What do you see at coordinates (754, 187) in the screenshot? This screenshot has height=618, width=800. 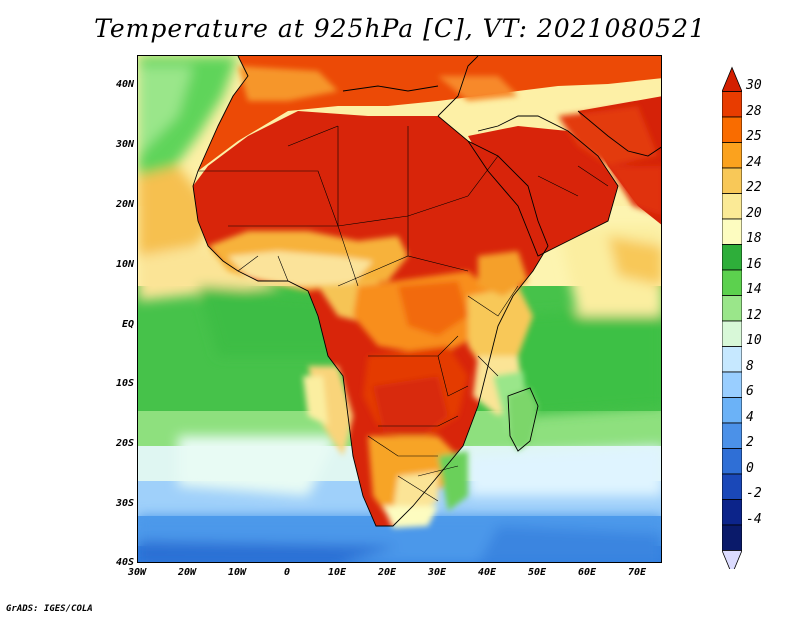 I see `colorbar-tick-label: 22` at bounding box center [754, 187].